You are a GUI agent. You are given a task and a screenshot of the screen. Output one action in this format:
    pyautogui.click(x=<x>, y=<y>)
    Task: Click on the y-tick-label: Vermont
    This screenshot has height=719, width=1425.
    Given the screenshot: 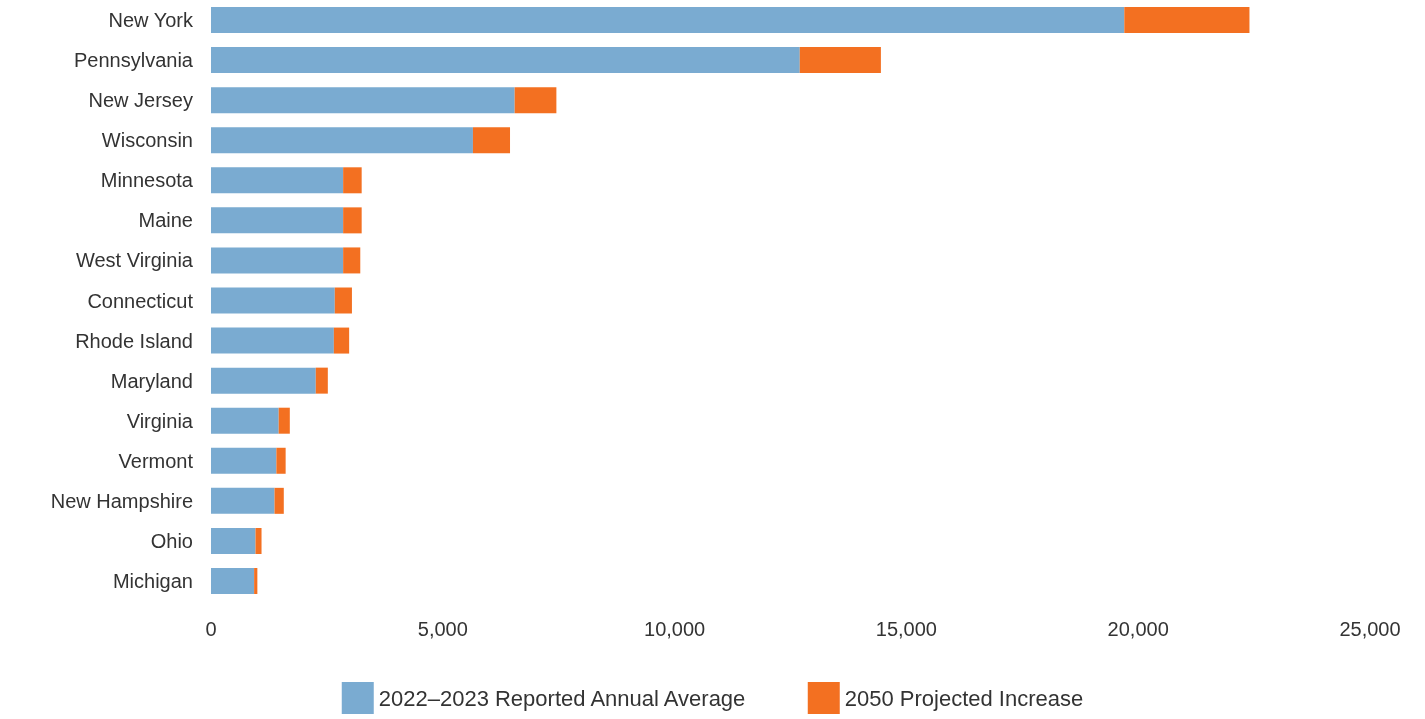 What is the action you would take?
    pyautogui.click(x=156, y=460)
    